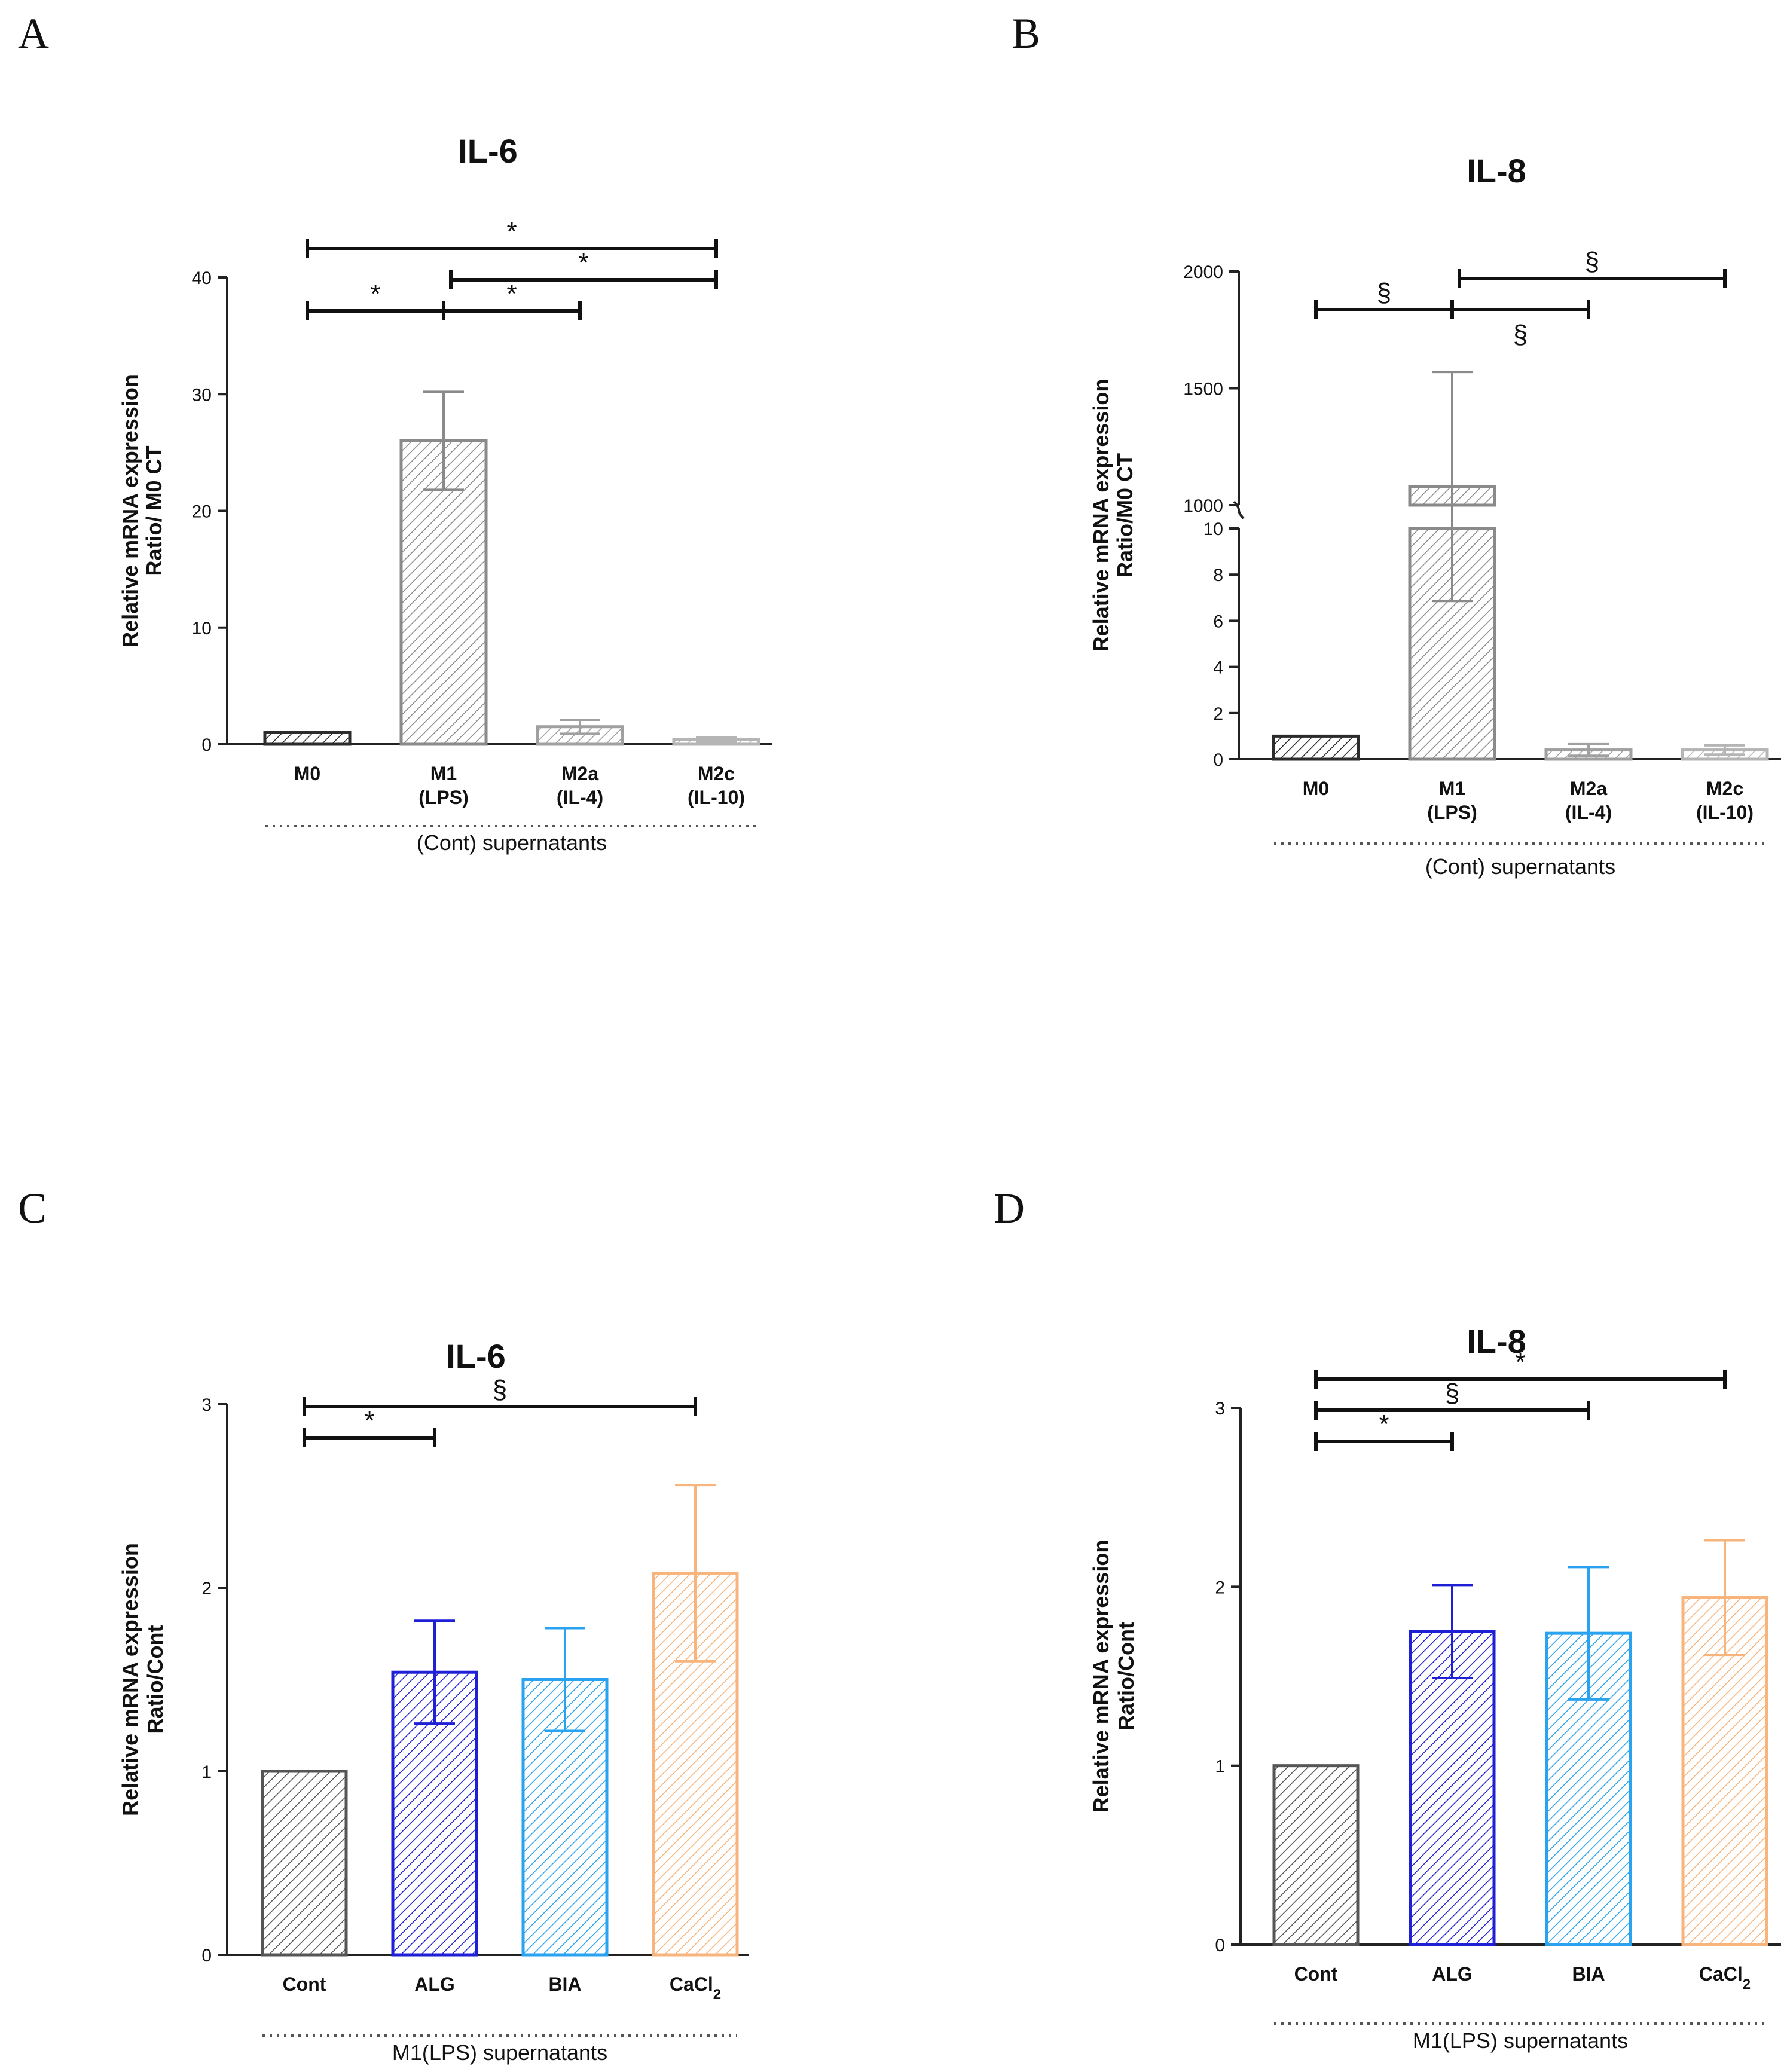  I want to click on y-axis: 0 10 20 30 40, so click(210, 511).